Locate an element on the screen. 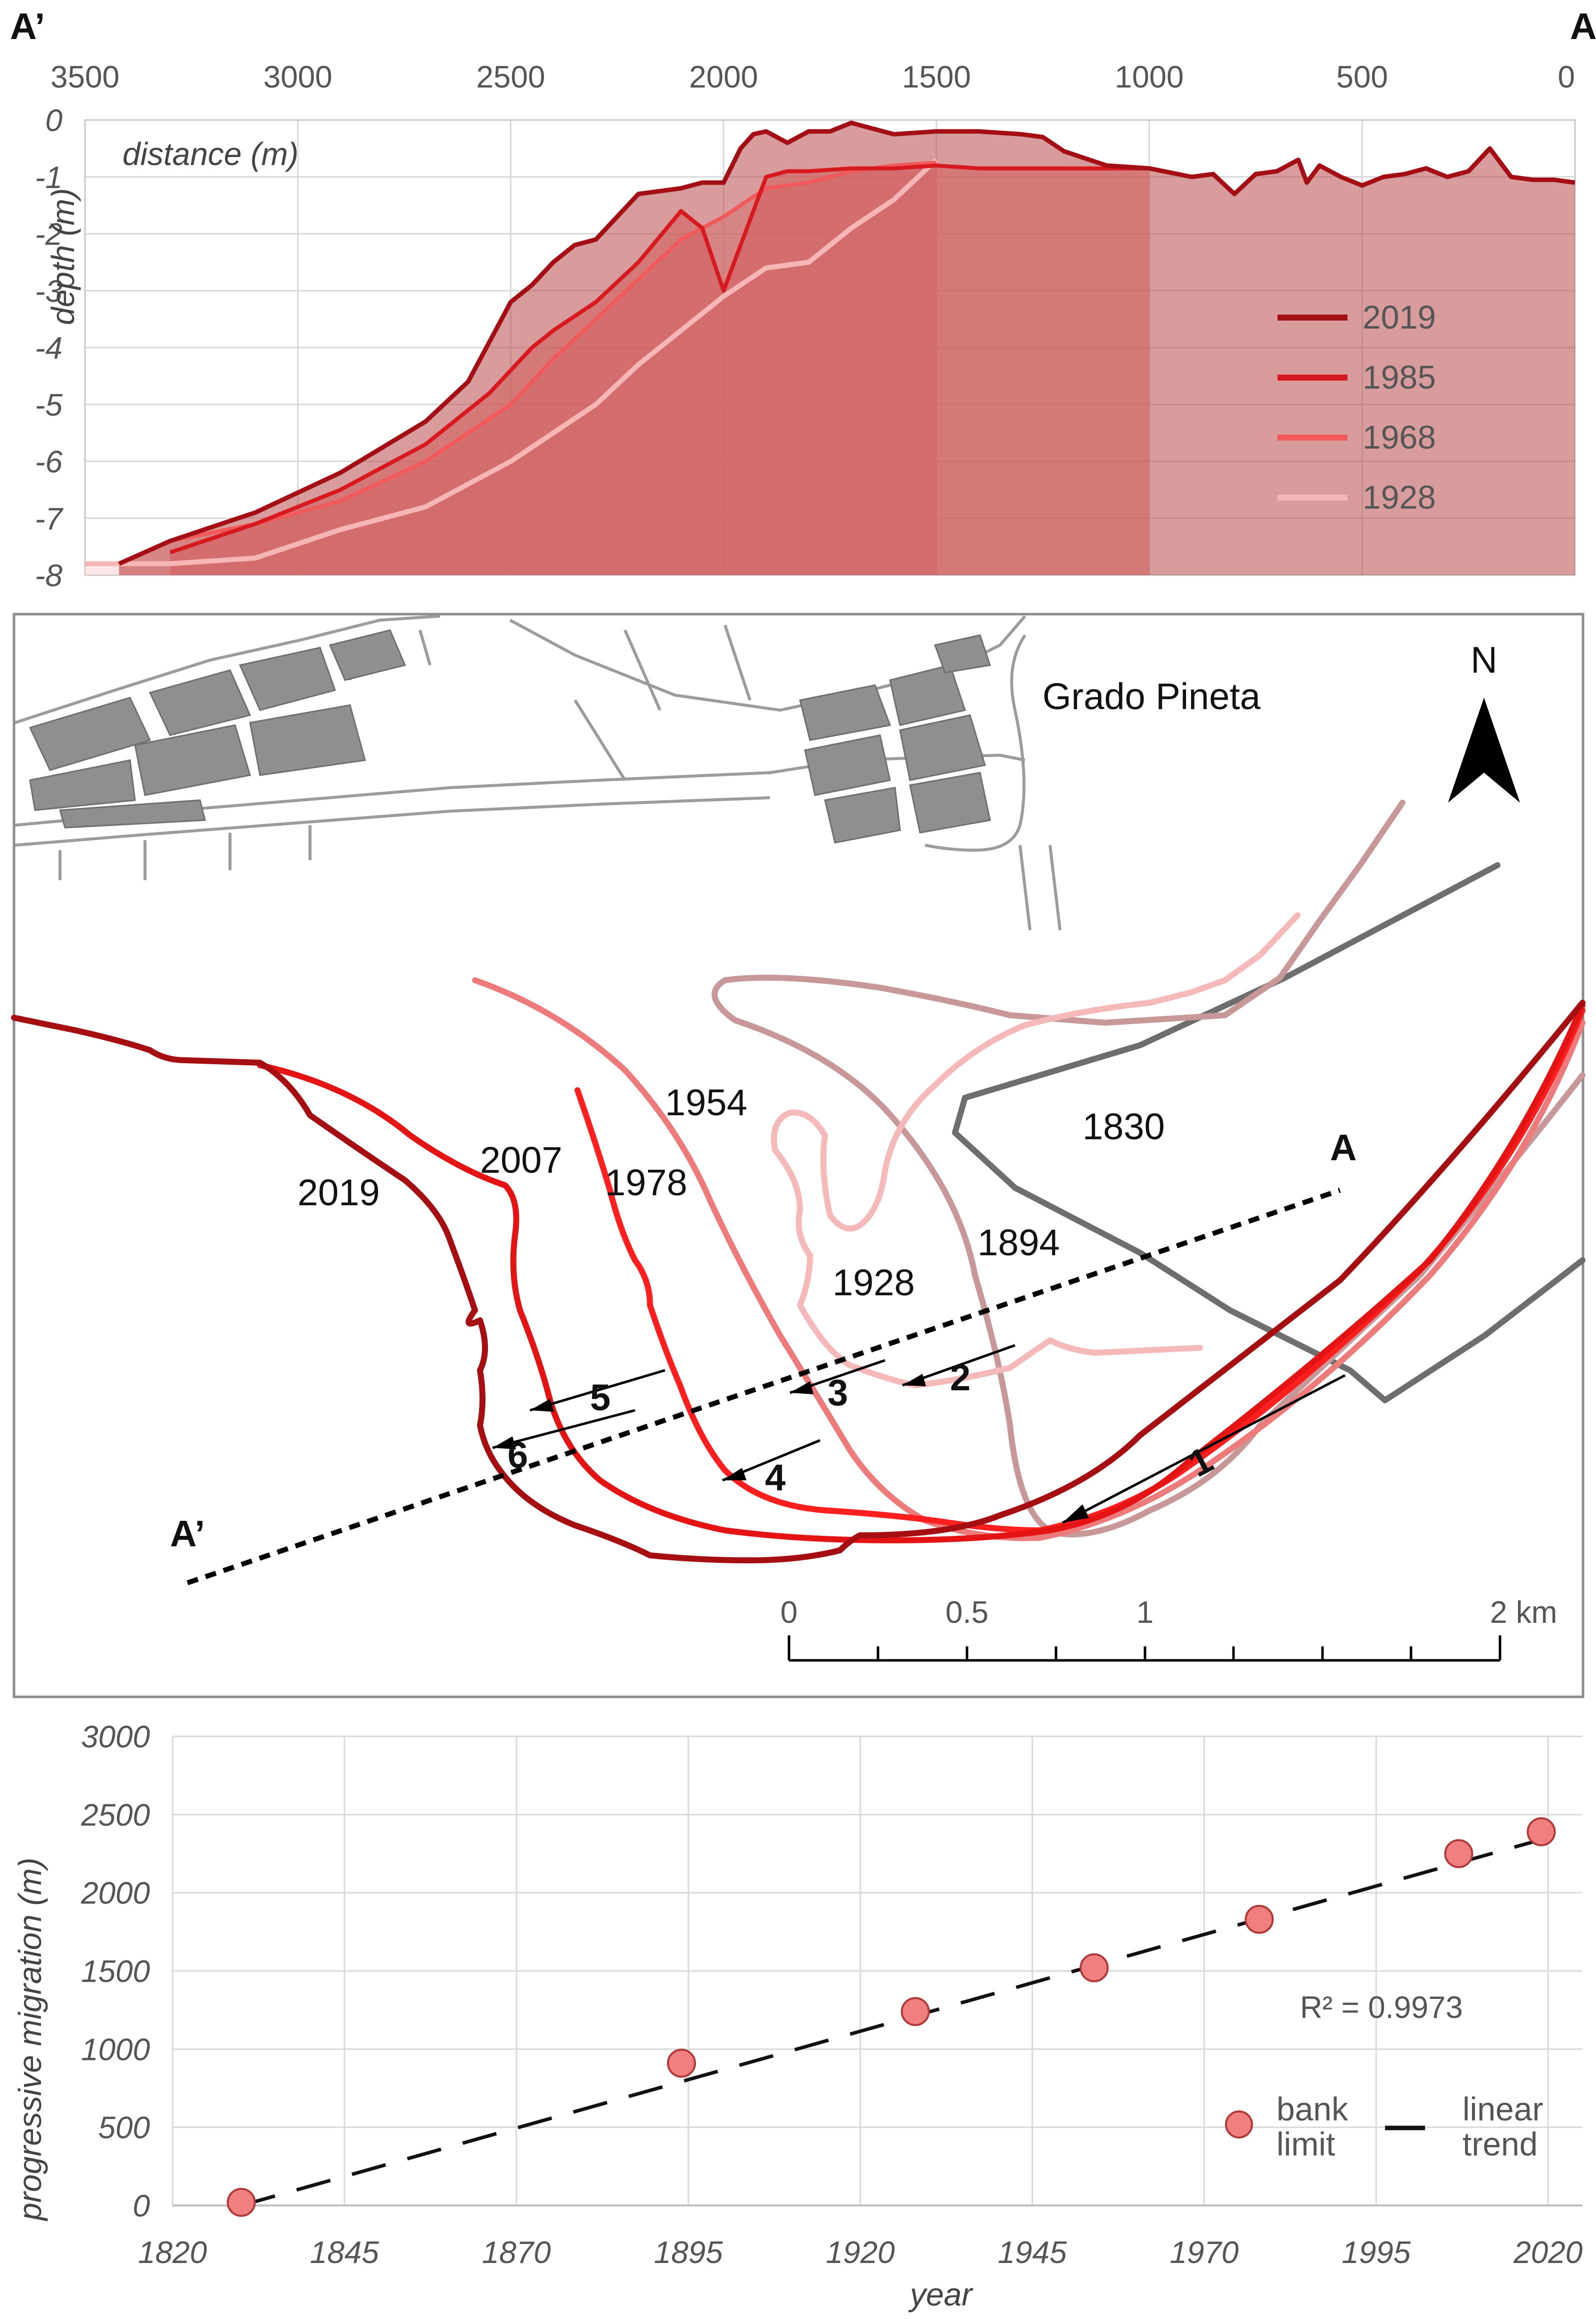 This screenshot has height=2319, width=1596. depth-tick-4: -4 is located at coordinates (48, 348).